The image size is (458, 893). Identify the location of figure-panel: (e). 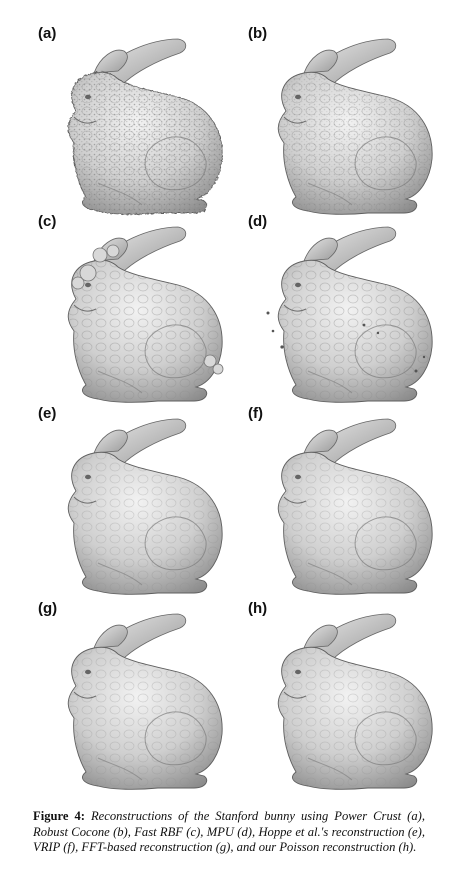
(138, 500).